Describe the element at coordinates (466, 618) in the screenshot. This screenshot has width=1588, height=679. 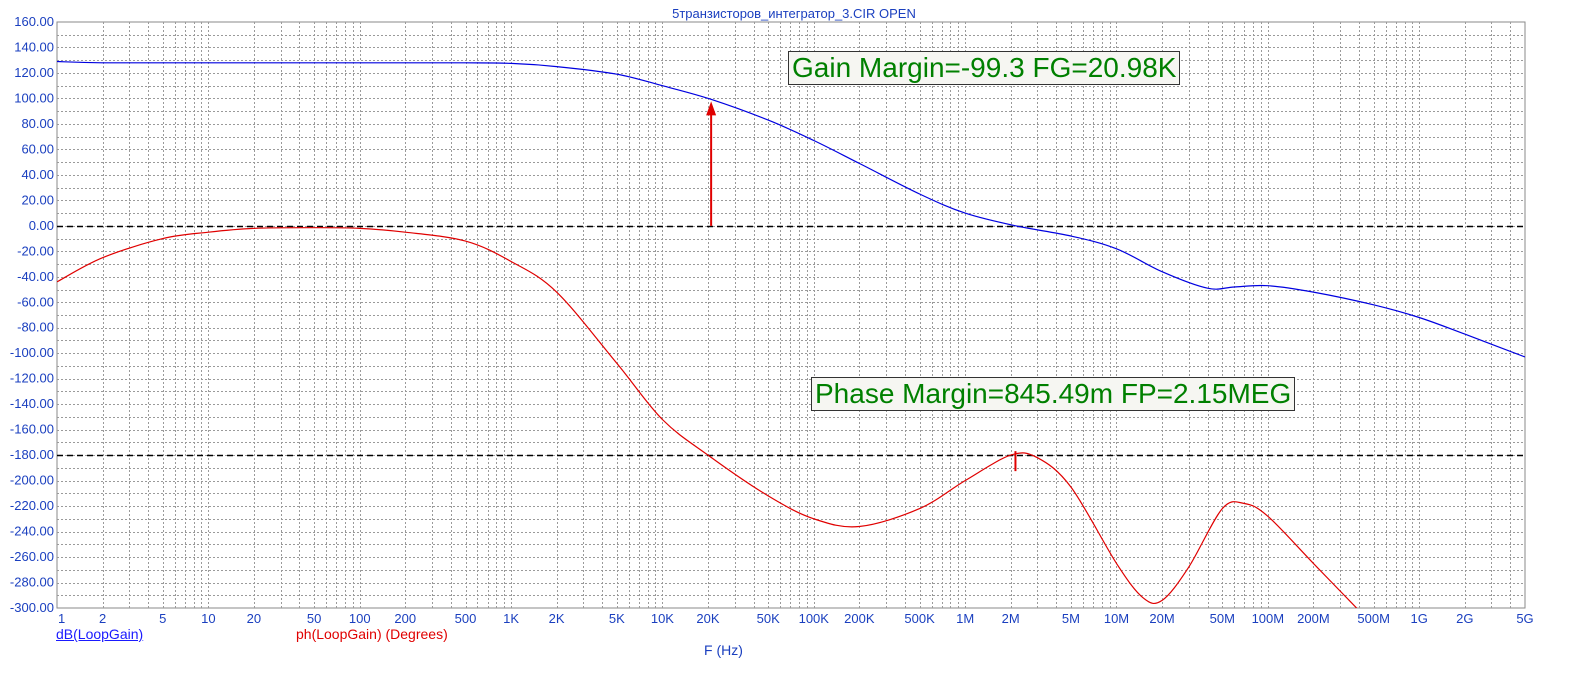
I see `x-tick-label: 500` at that location.